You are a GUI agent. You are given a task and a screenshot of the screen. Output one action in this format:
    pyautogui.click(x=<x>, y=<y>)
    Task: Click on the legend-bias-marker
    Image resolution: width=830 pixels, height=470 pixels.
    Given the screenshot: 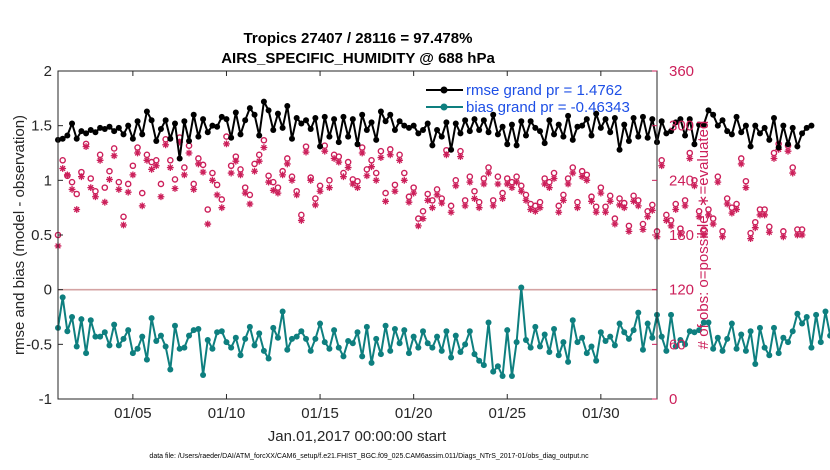 What is the action you would take?
    pyautogui.click(x=444, y=107)
    